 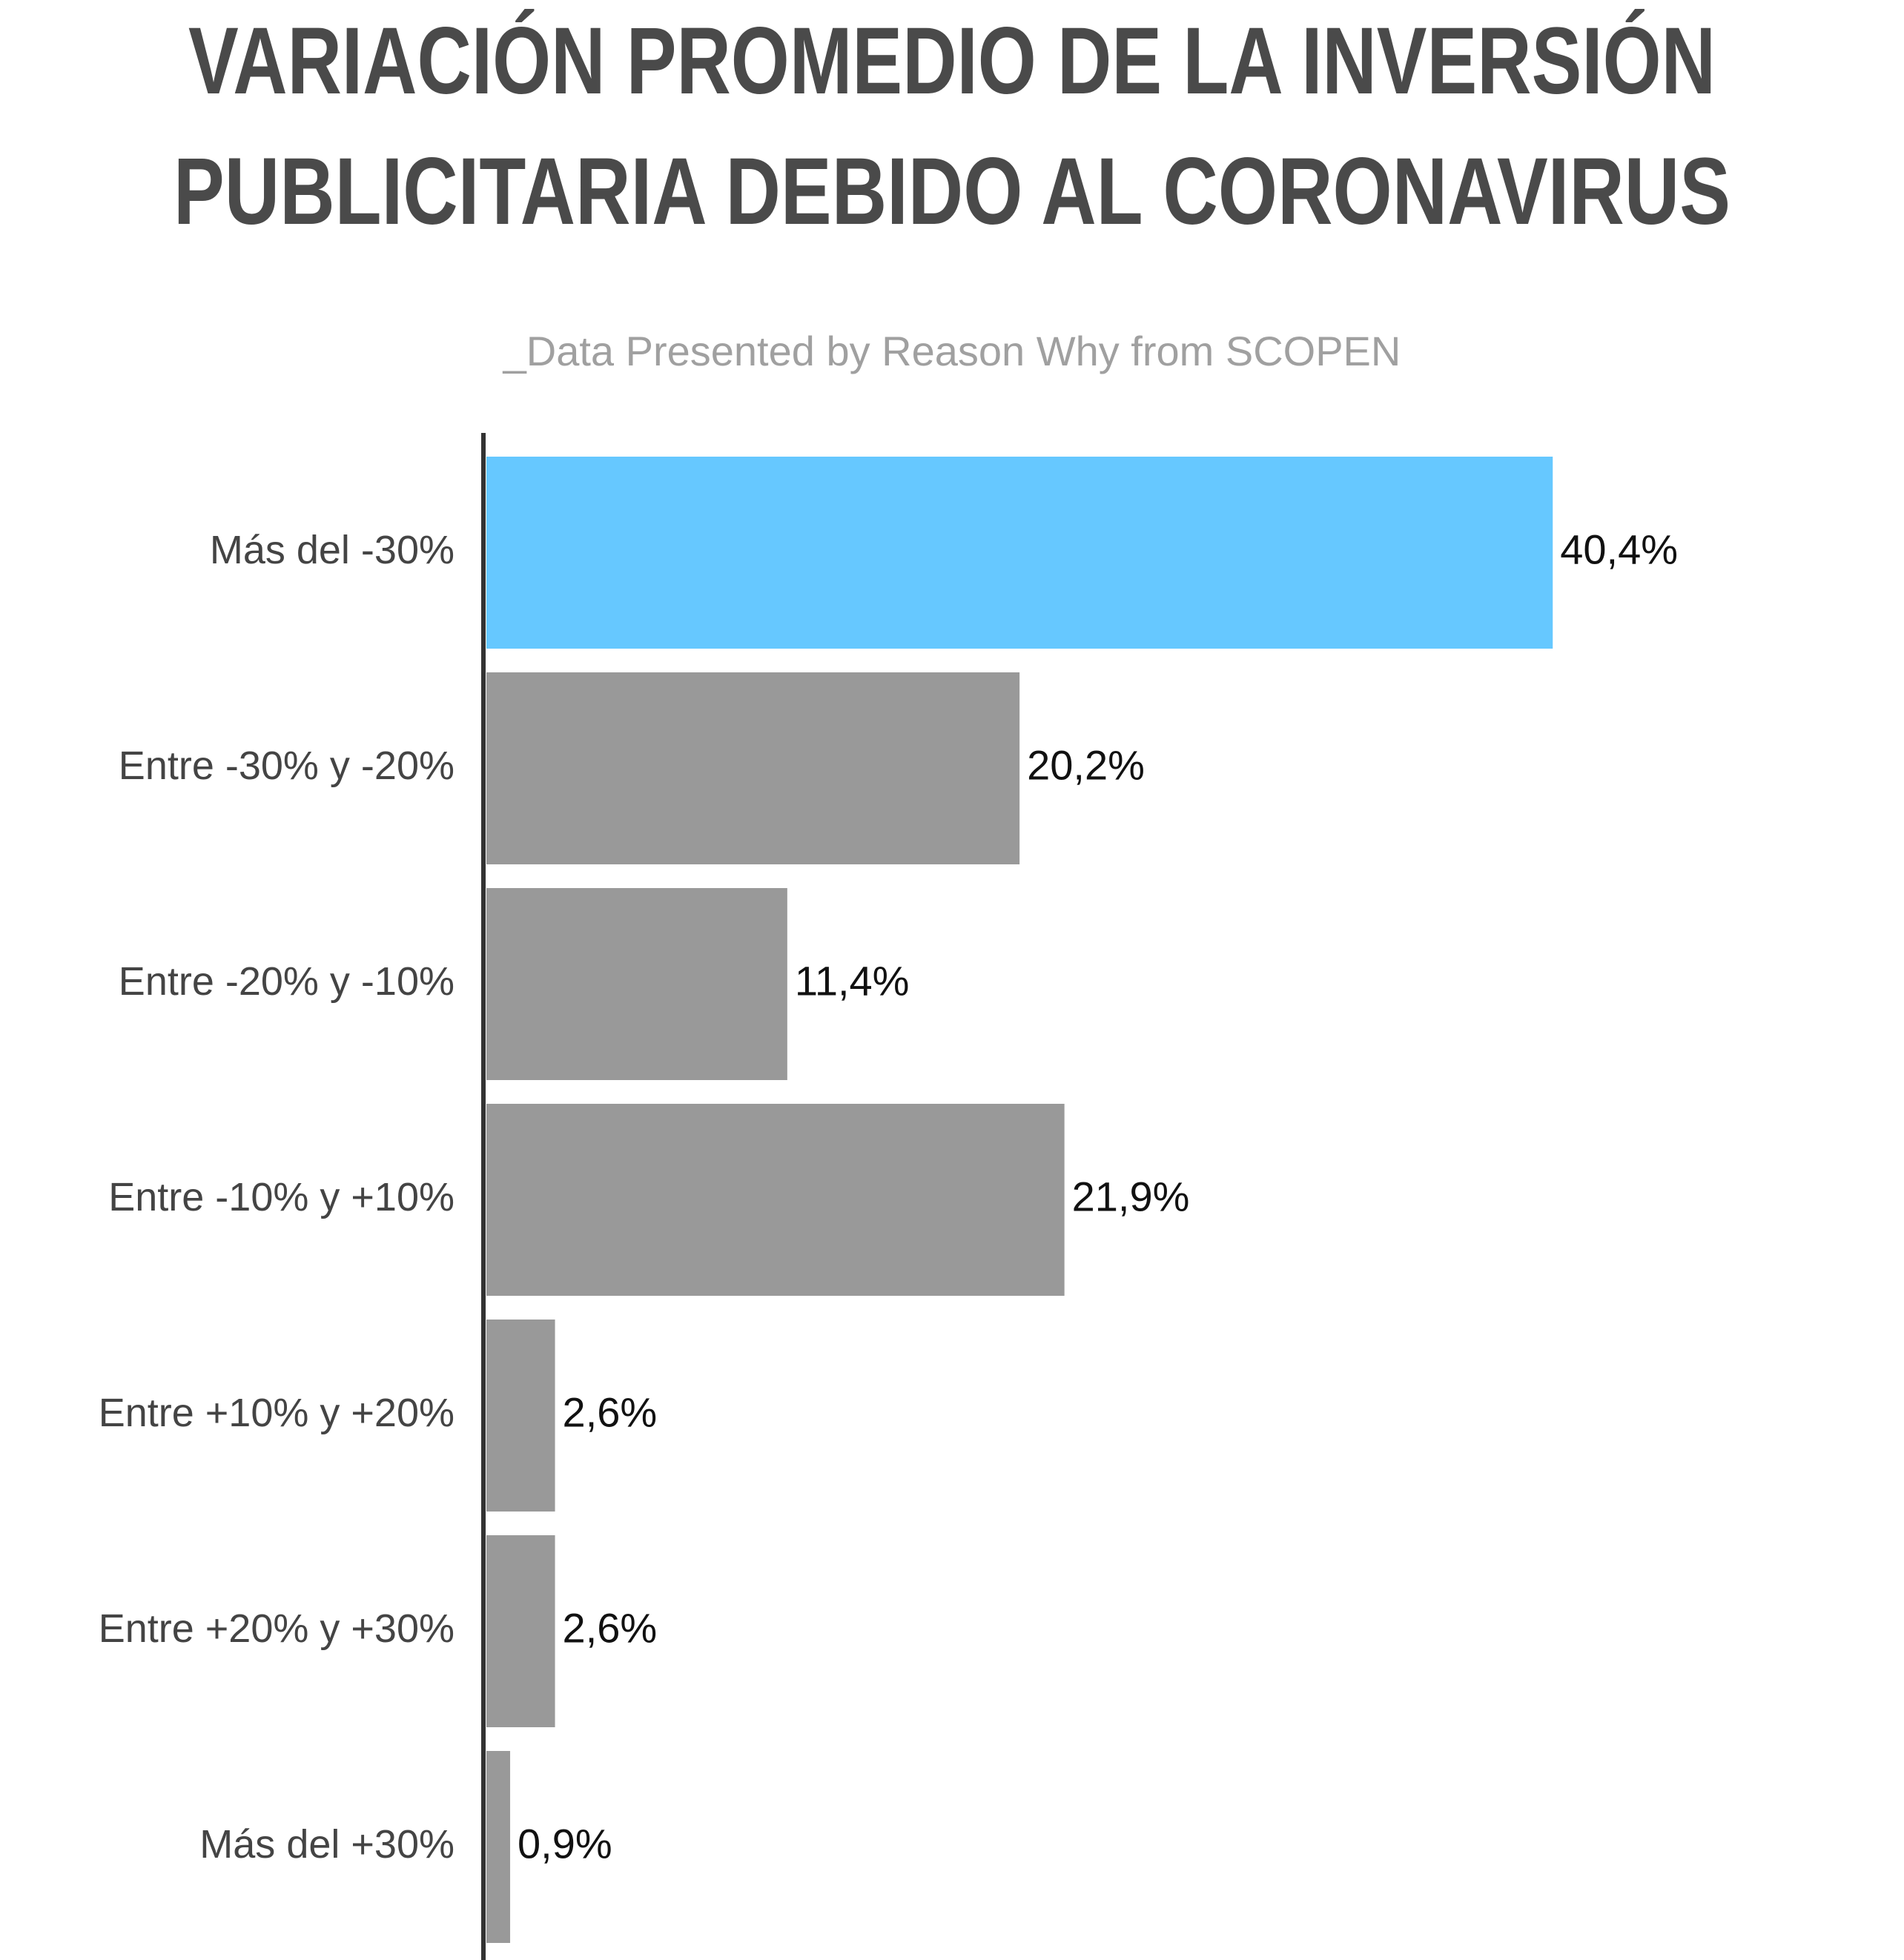 I want to click on value-label: 21,9%, so click(x=1131, y=1196).